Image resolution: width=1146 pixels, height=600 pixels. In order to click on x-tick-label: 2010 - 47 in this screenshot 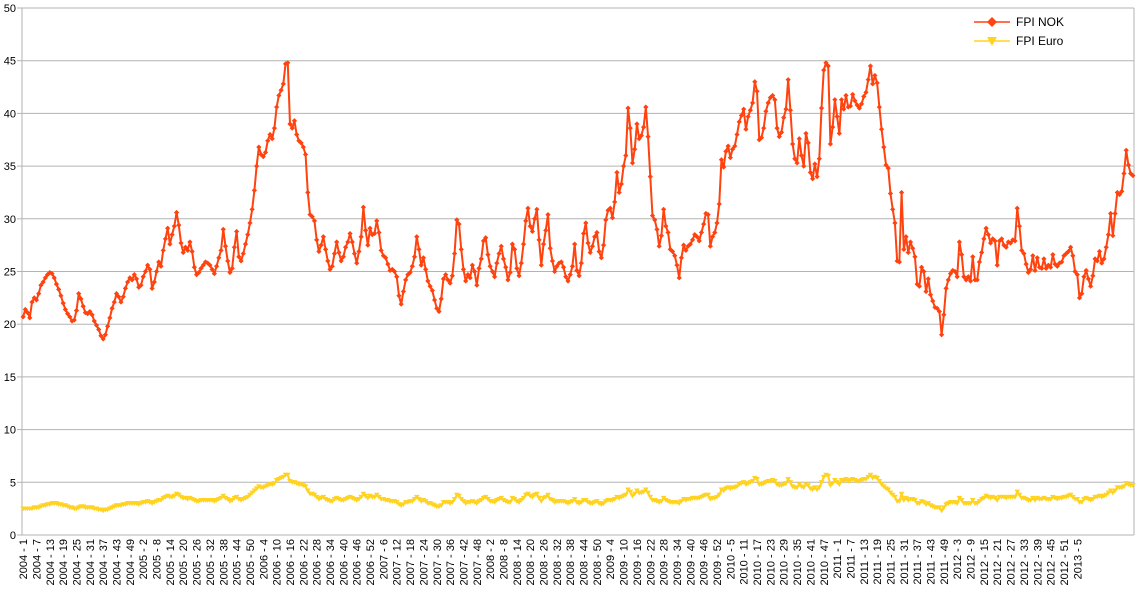, I will do `click(825, 562)`.